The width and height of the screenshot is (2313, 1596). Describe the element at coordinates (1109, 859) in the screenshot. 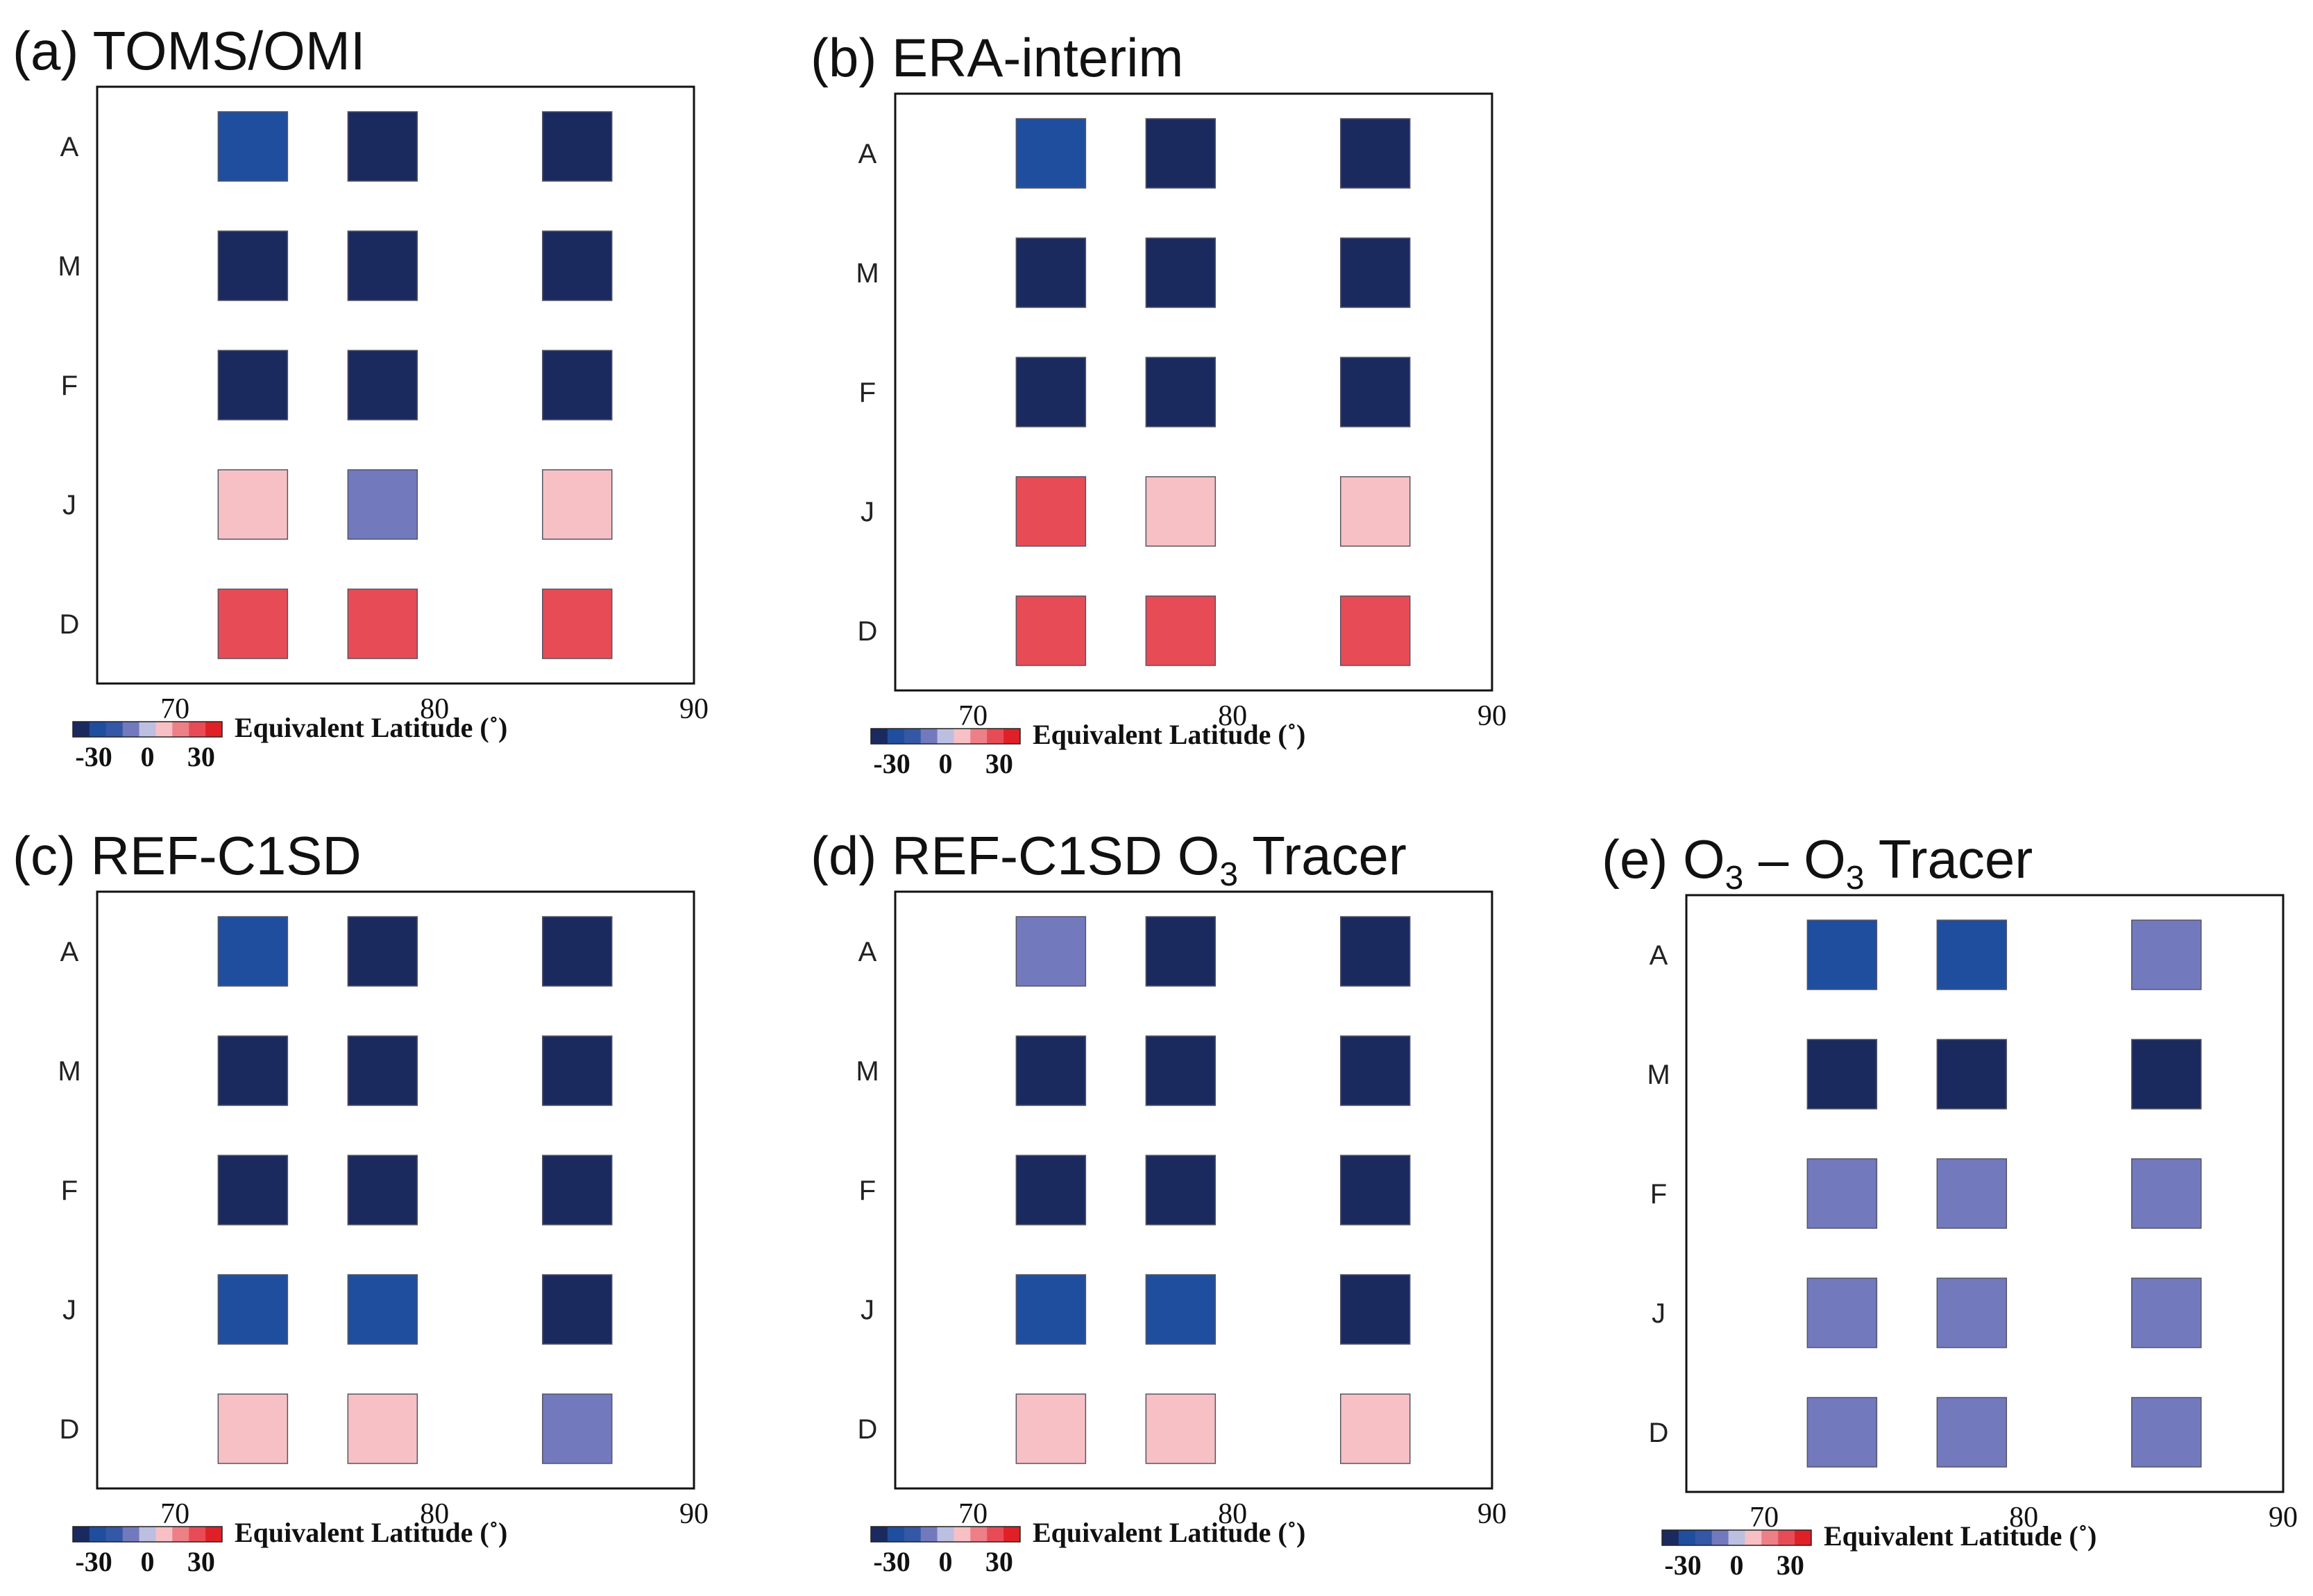

I see `panel-title: (d) REF-C1SD O3 Tracer` at that location.